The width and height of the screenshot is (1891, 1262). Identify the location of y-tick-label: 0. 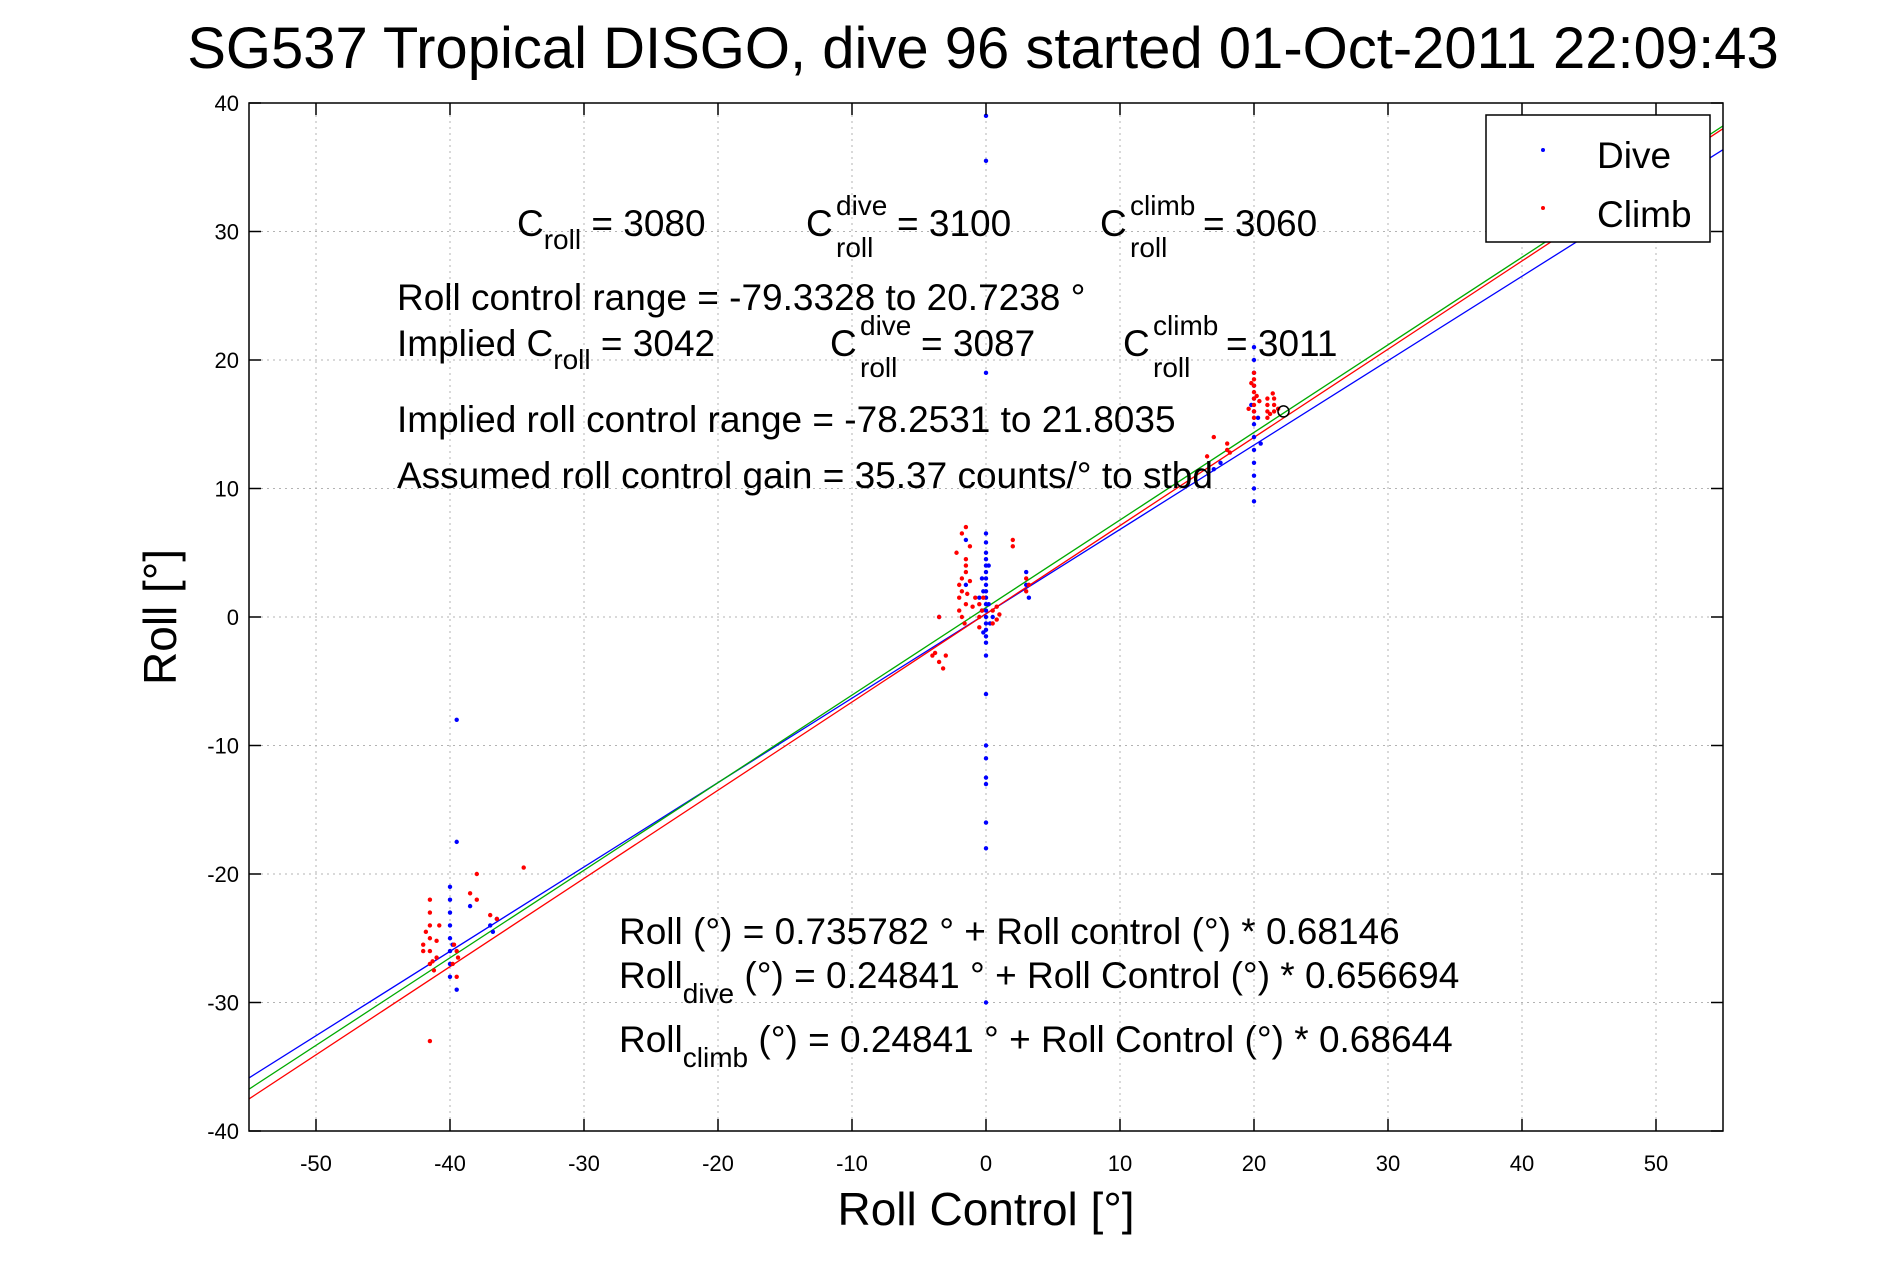
(233, 617).